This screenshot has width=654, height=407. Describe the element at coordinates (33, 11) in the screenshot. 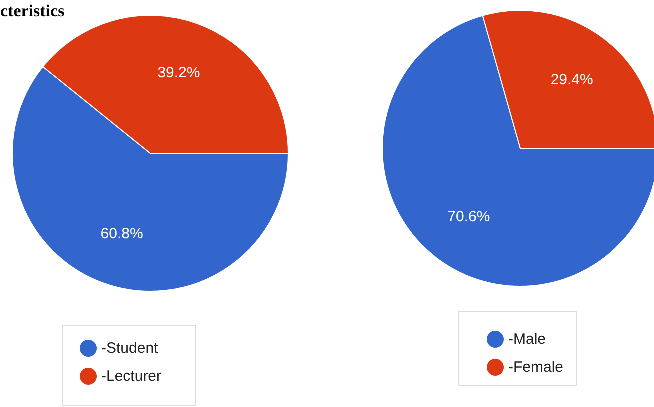

I see `chart-title: cteristics` at that location.